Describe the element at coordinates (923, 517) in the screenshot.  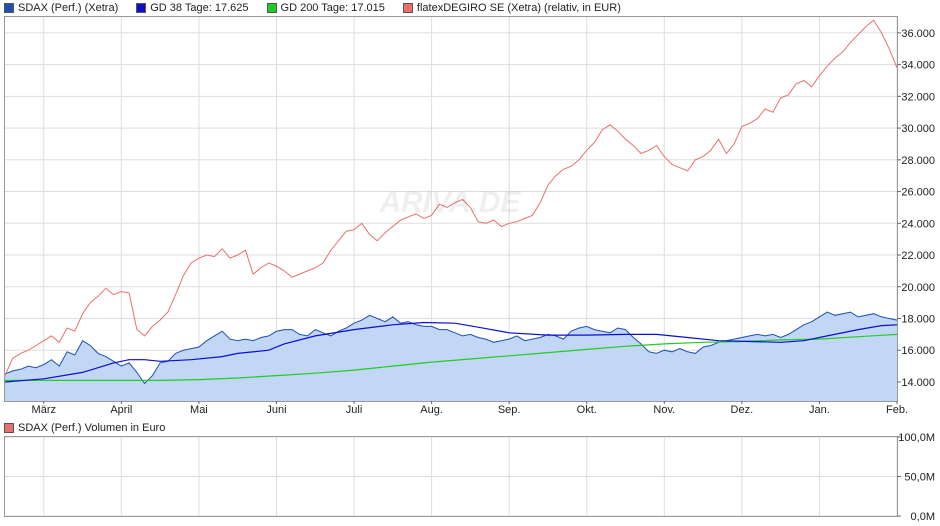
I see `volume-y-tick-label: 0,0M` at that location.